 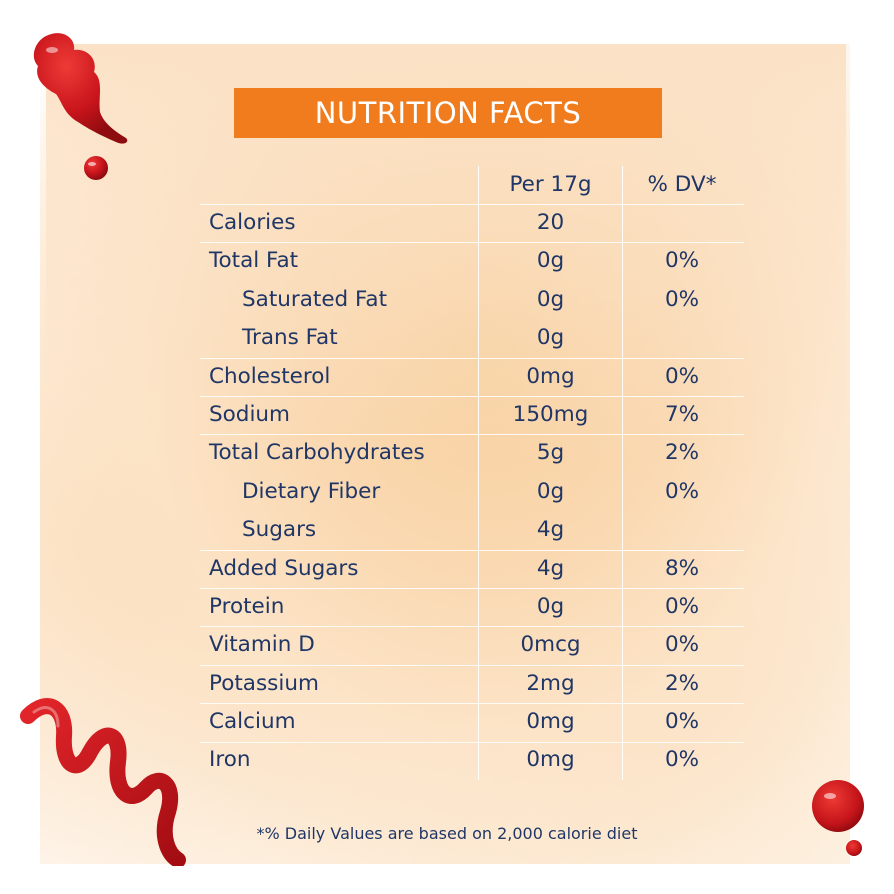 What do you see at coordinates (550, 184) in the screenshot?
I see `header-per-serving: Per 17g` at bounding box center [550, 184].